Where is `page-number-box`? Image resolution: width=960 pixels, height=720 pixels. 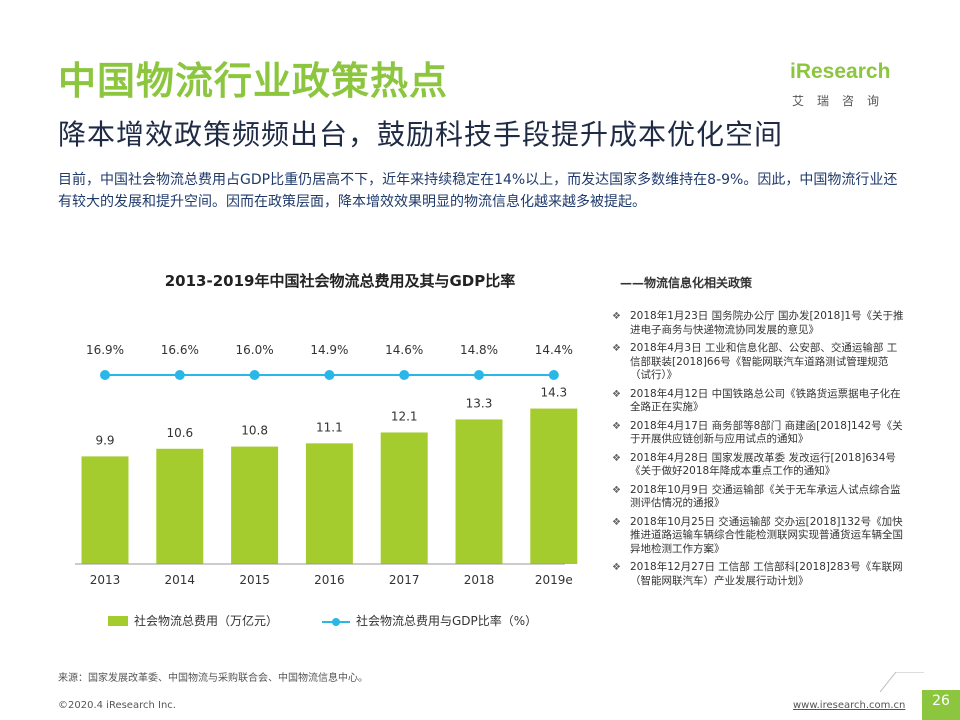
page-number-box is located at coordinates (941, 705).